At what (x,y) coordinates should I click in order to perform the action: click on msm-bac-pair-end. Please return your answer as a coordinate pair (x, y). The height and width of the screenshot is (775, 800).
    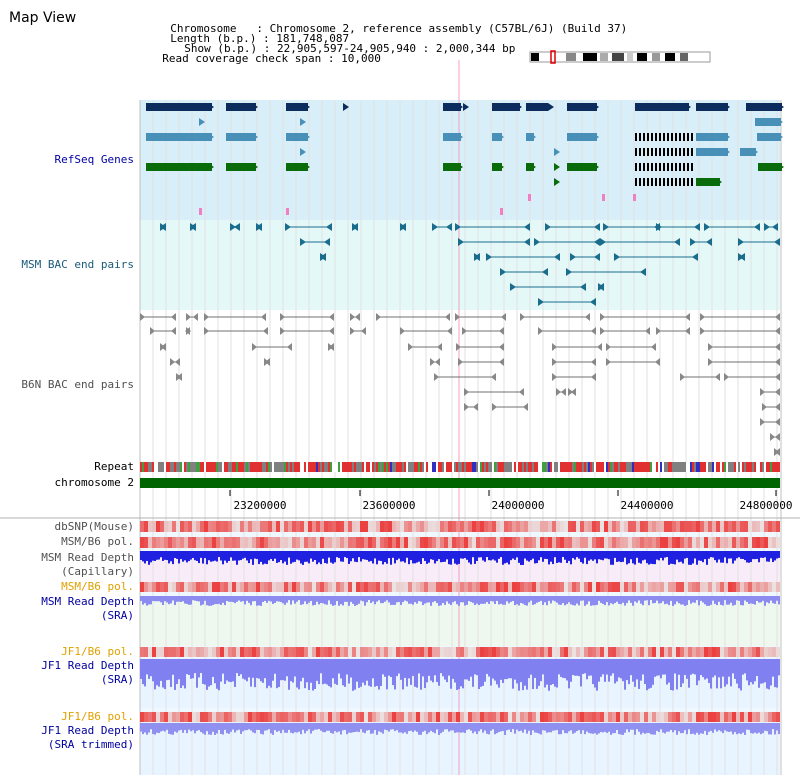
    Looking at the image, I should click on (355, 227).